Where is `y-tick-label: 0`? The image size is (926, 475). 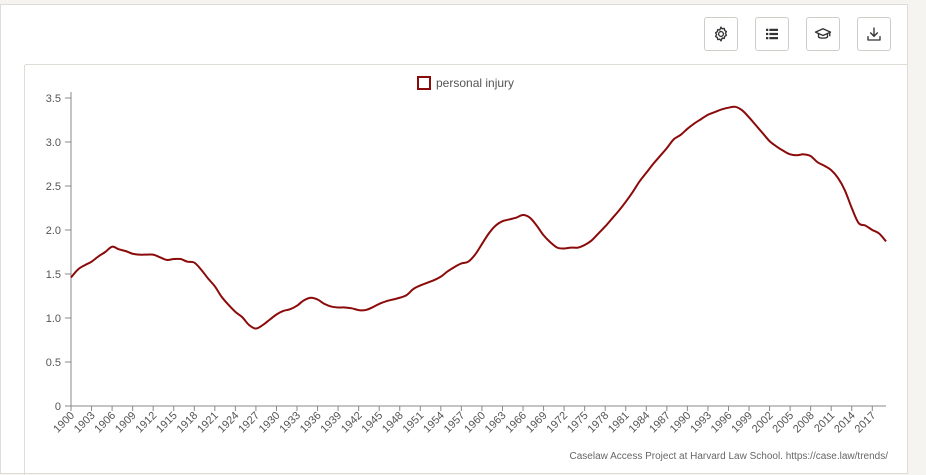
y-tick-label: 0 is located at coordinates (58, 407).